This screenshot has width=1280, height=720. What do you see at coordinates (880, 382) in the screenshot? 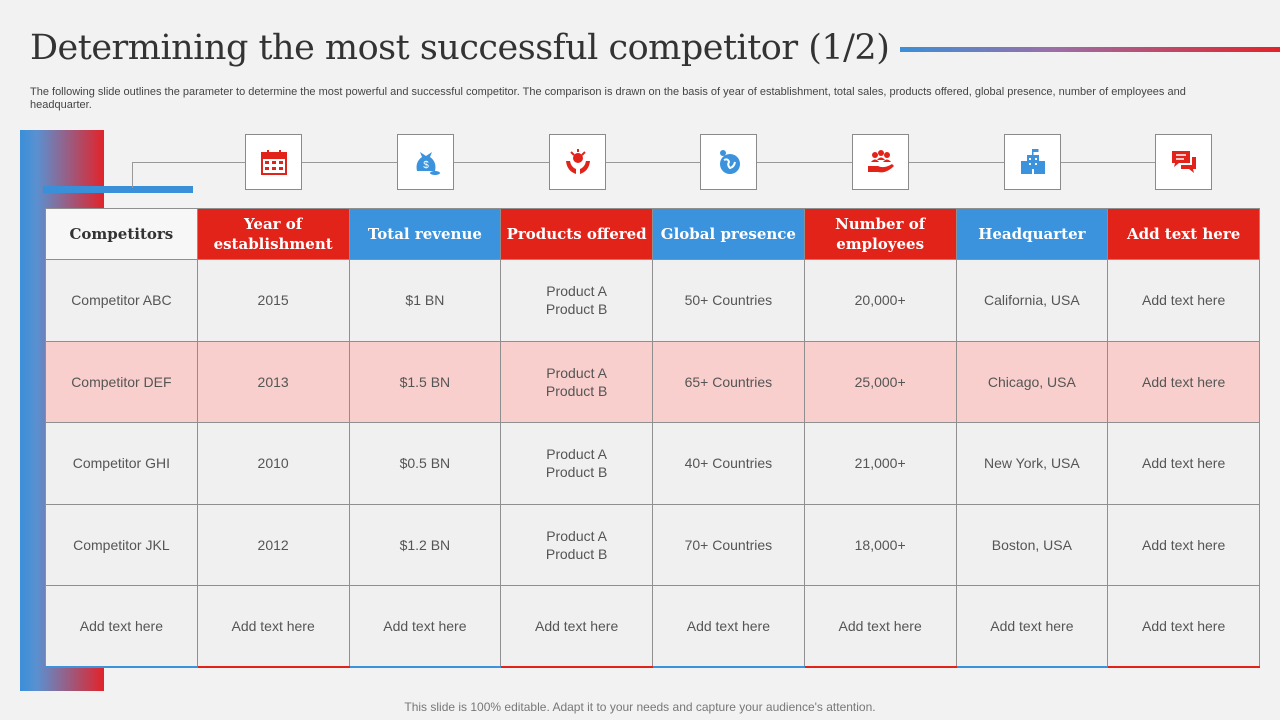
I see `cell-employees: 25,000+` at bounding box center [880, 382].